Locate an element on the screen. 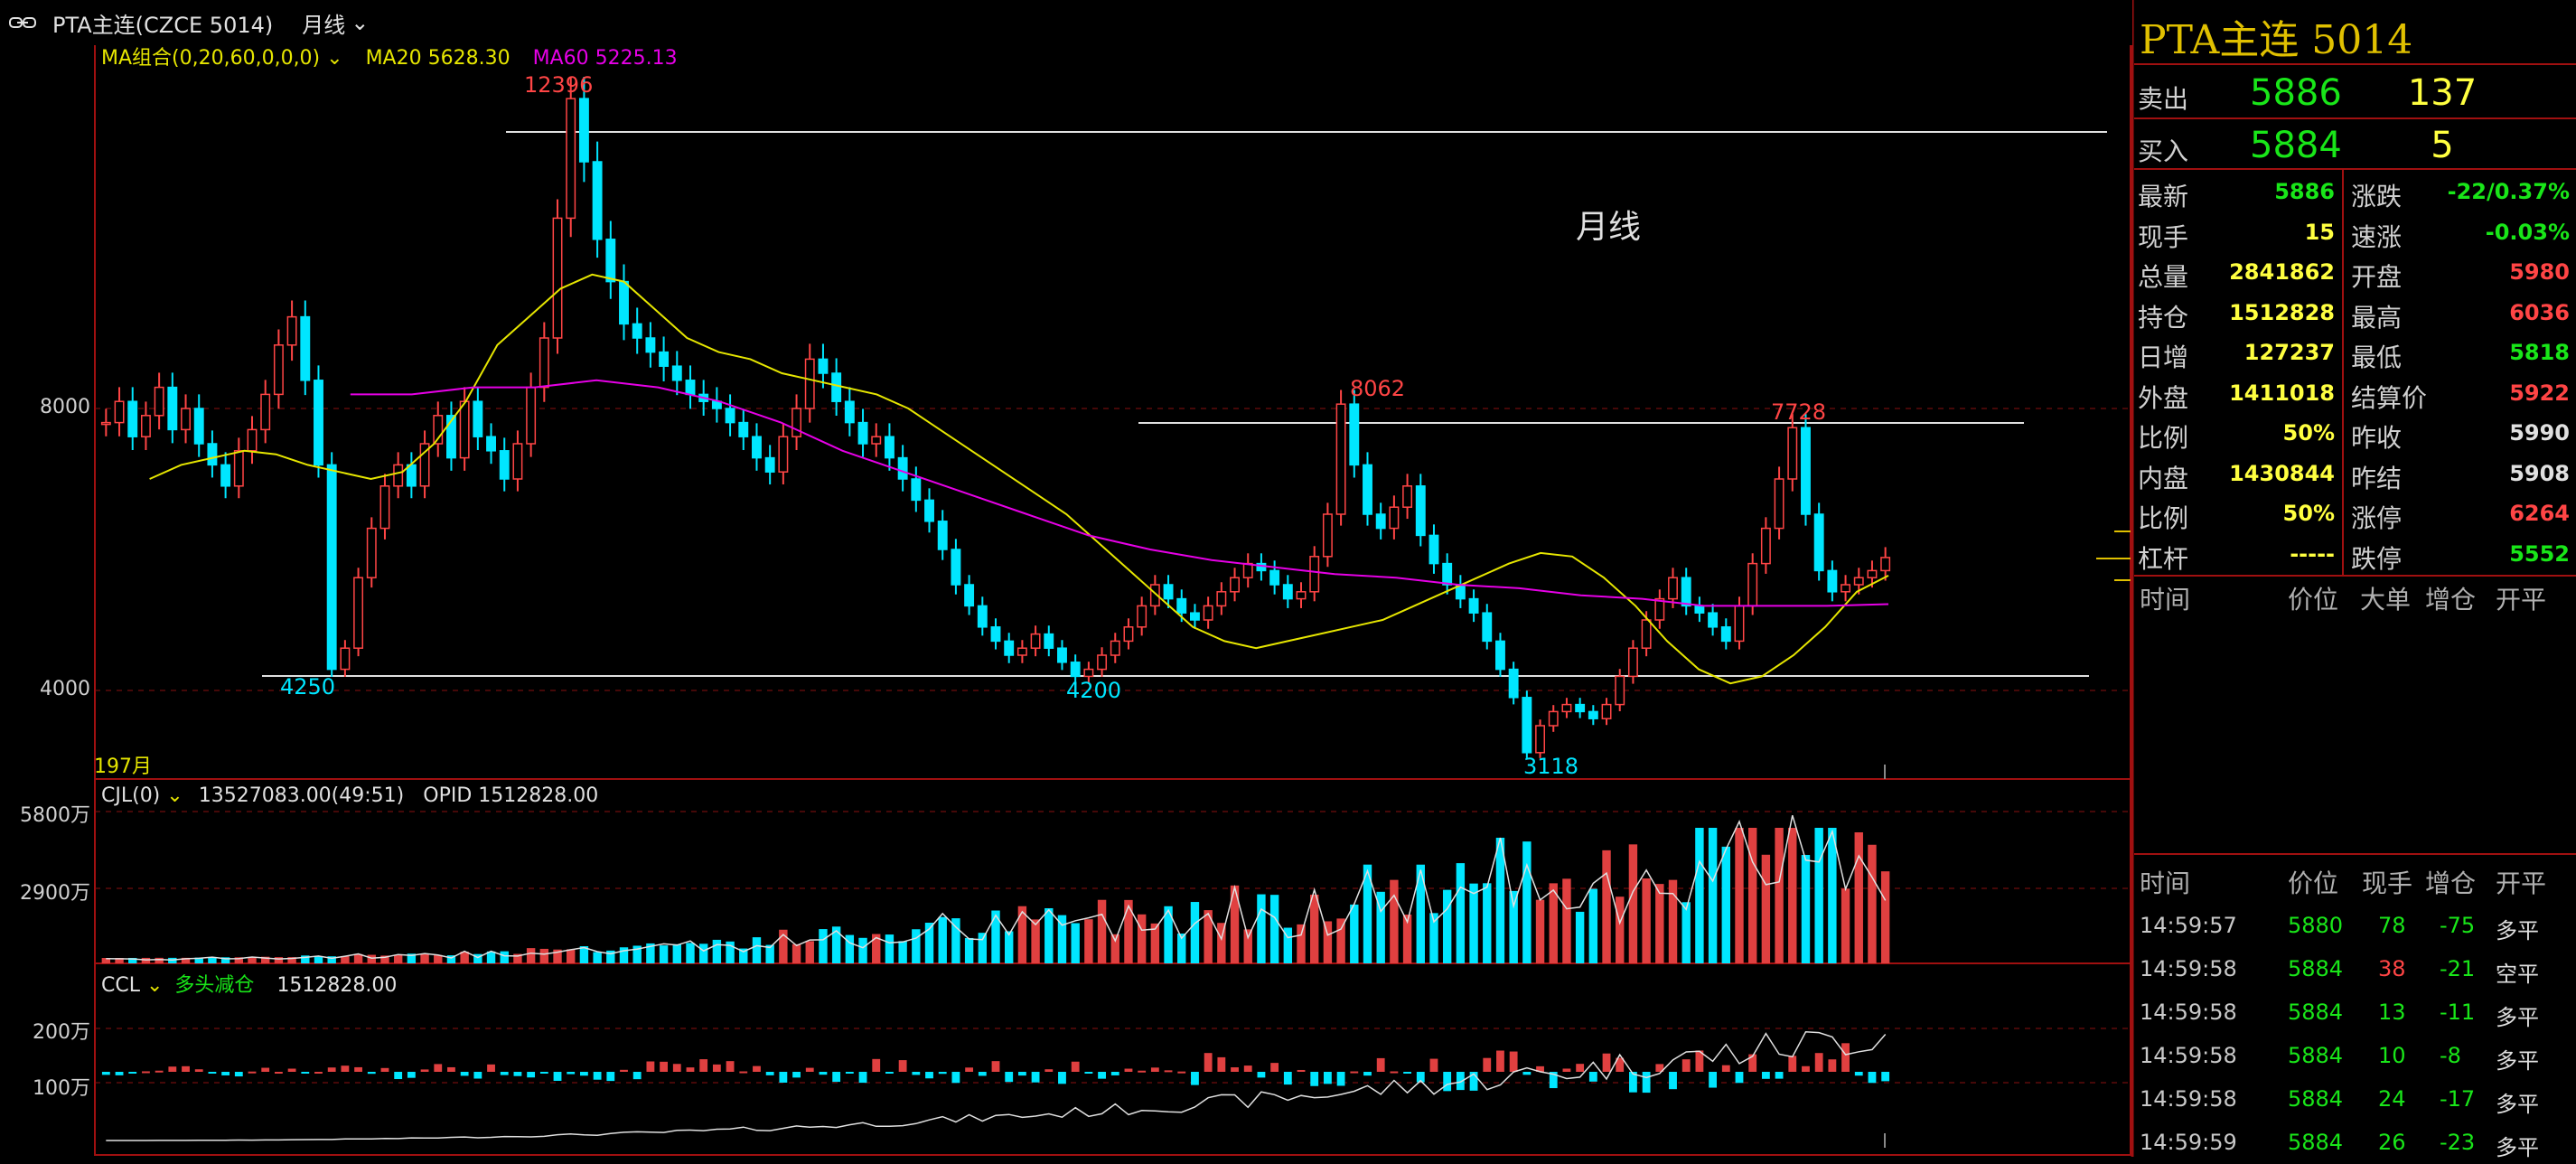  ma20-value: MA20 5628.30 is located at coordinates (438, 59).